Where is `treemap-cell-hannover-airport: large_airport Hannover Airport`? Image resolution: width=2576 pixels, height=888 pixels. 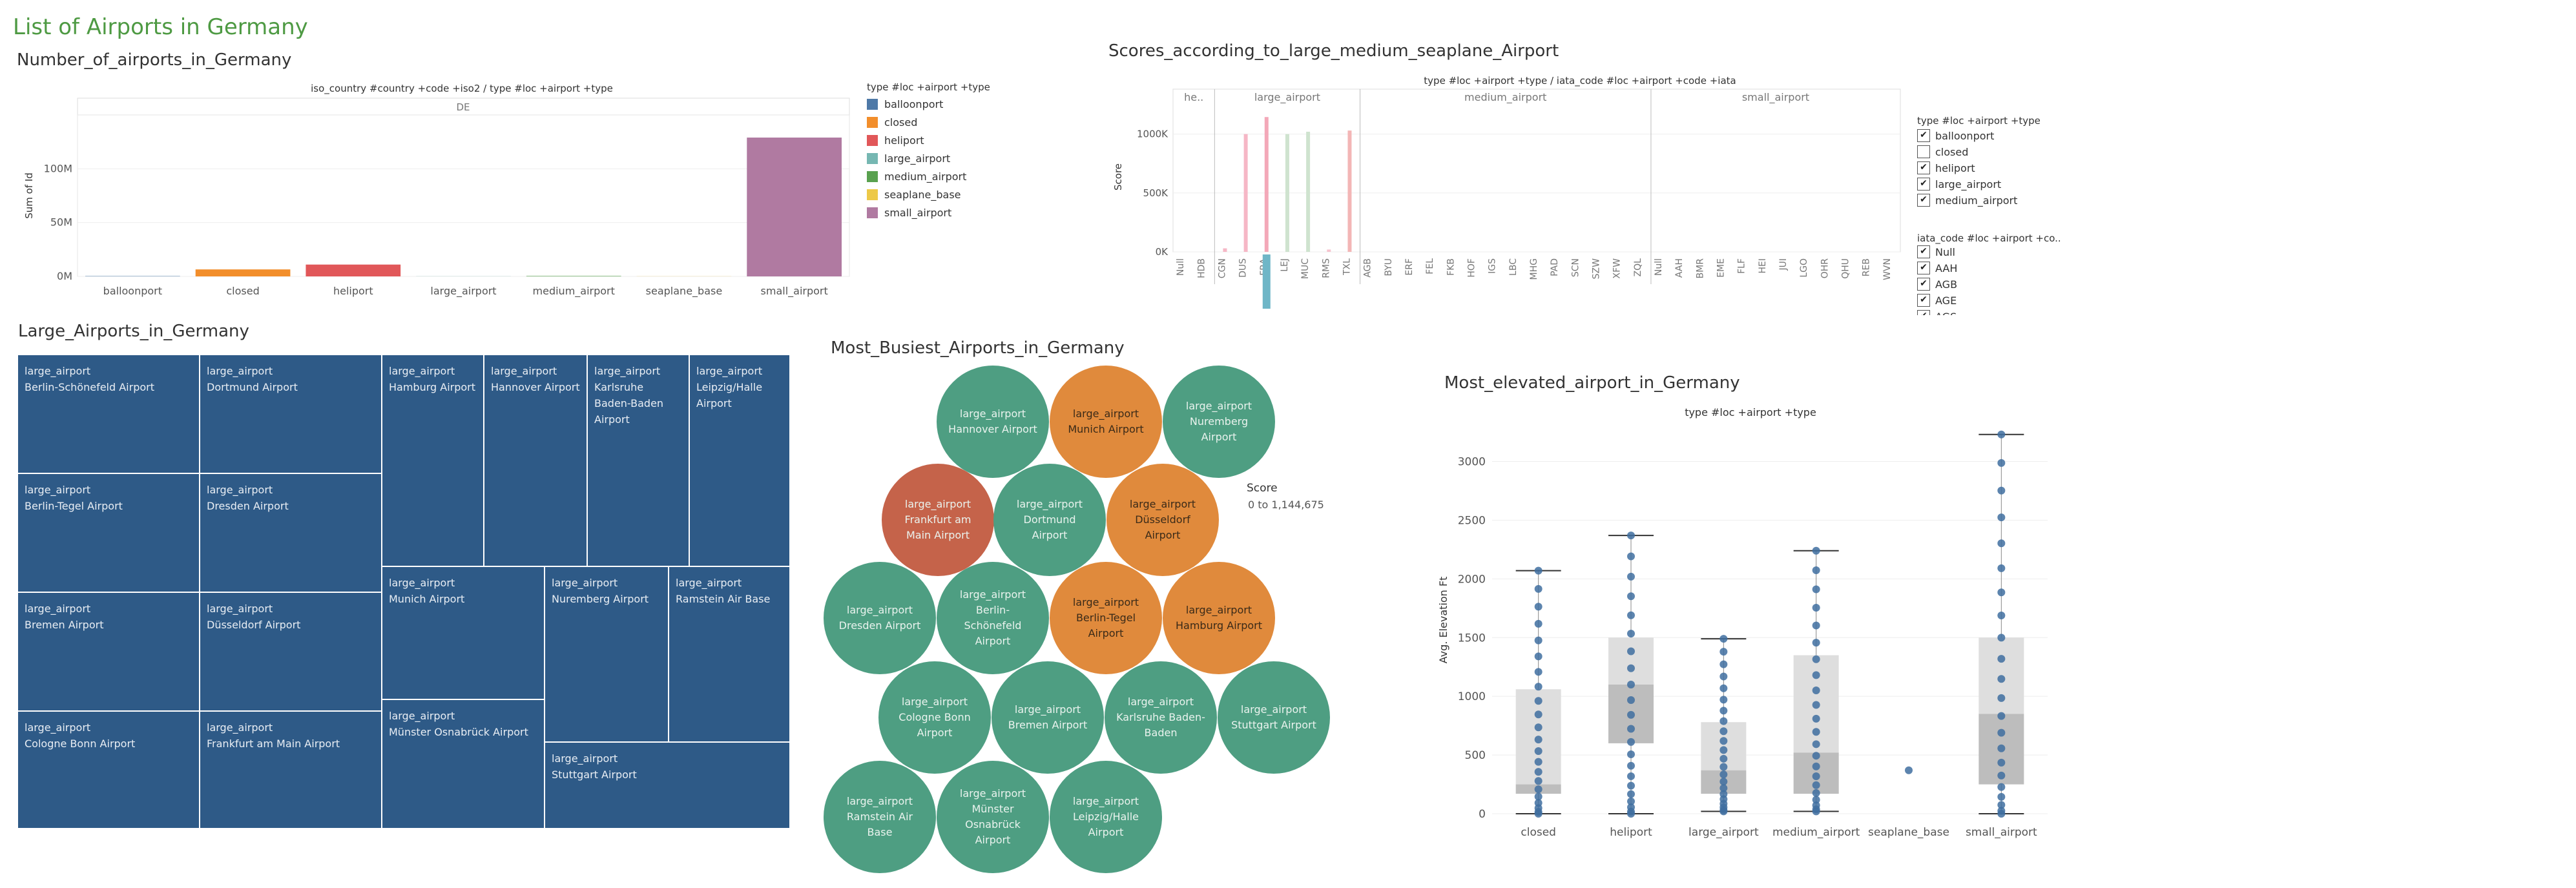
treemap-cell-hannover-airport: large_airport Hannover Airport is located at coordinates (536, 461).